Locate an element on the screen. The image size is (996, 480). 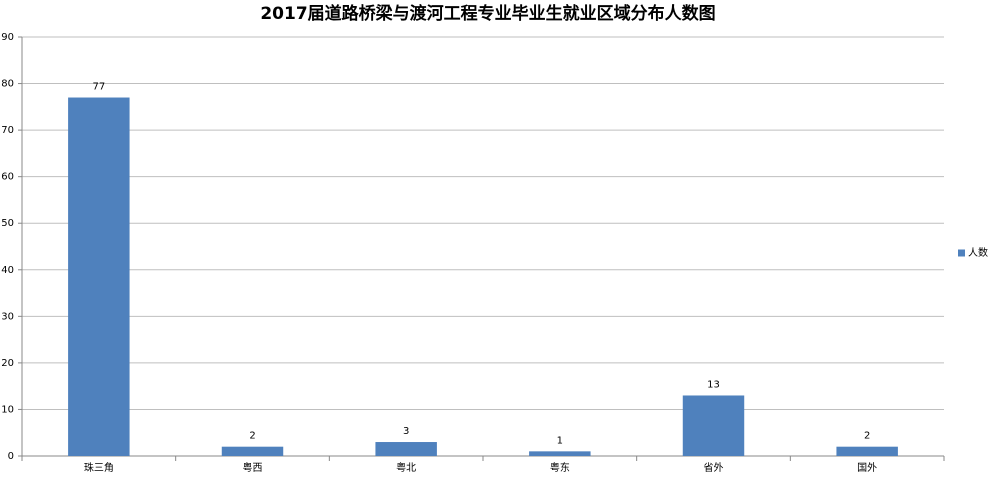
x-tick-label: 珠三角 is located at coordinates (99, 467).